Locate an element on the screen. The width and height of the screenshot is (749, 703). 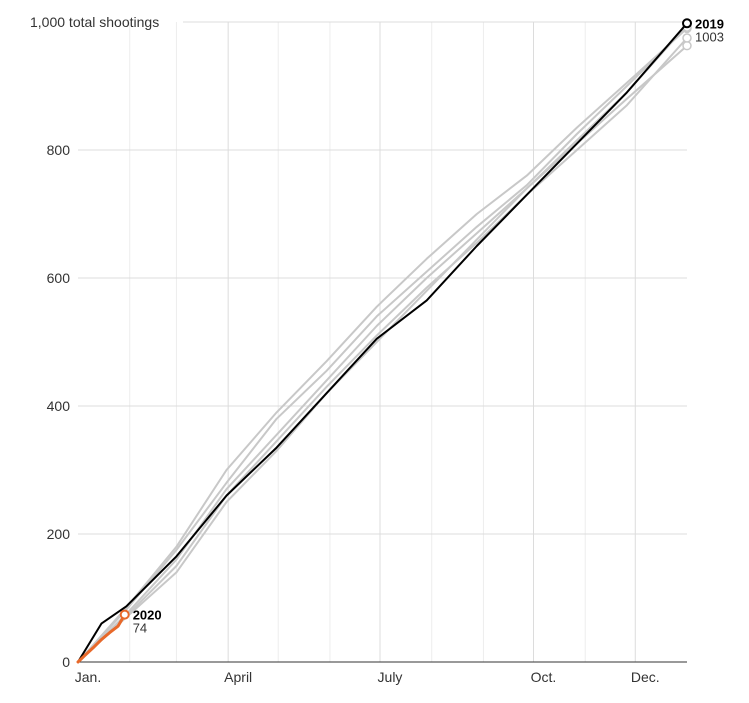
x-tick-label: Jan. is located at coordinates (88, 677).